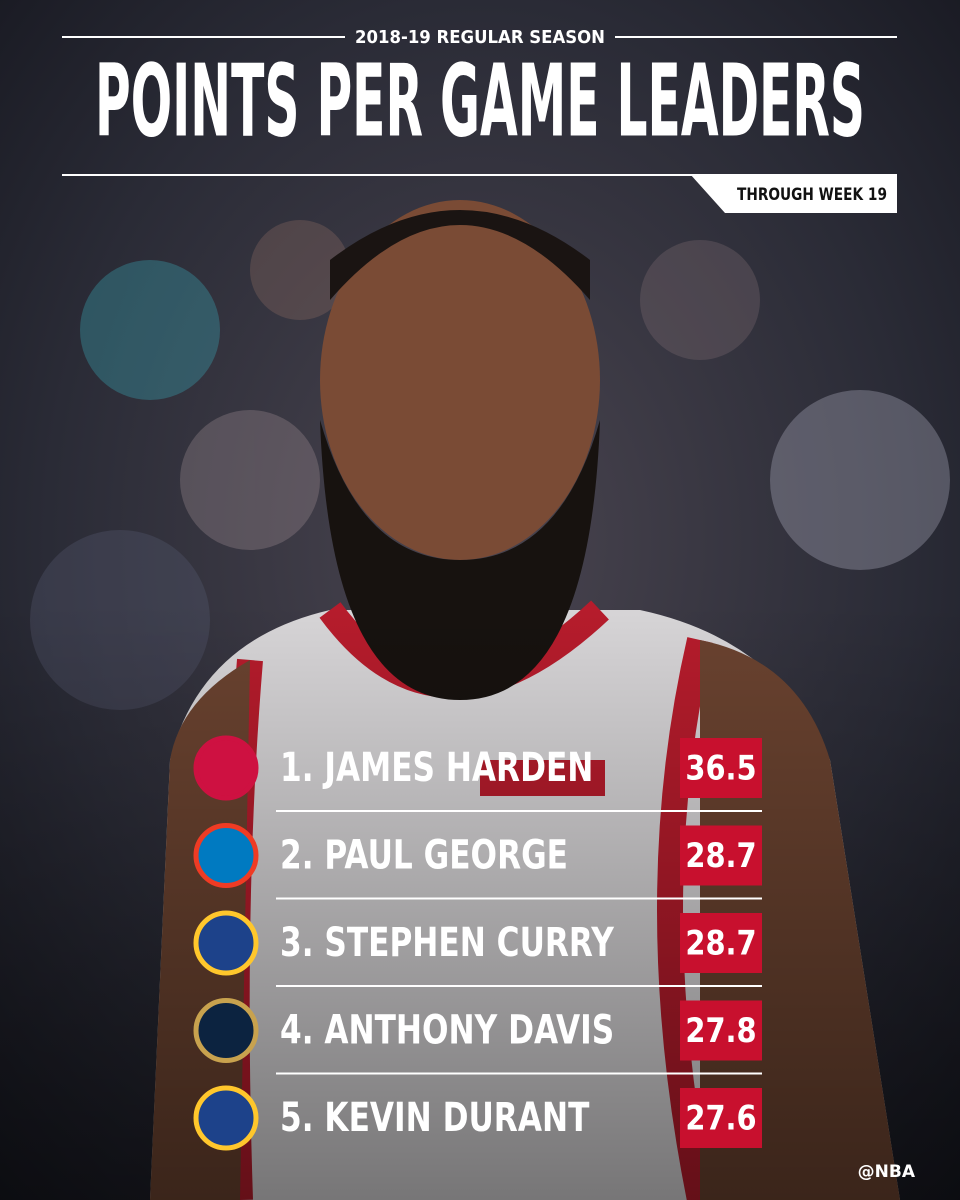  I want to click on player-name: 5. KEVIN DURANT, so click(435, 1118).